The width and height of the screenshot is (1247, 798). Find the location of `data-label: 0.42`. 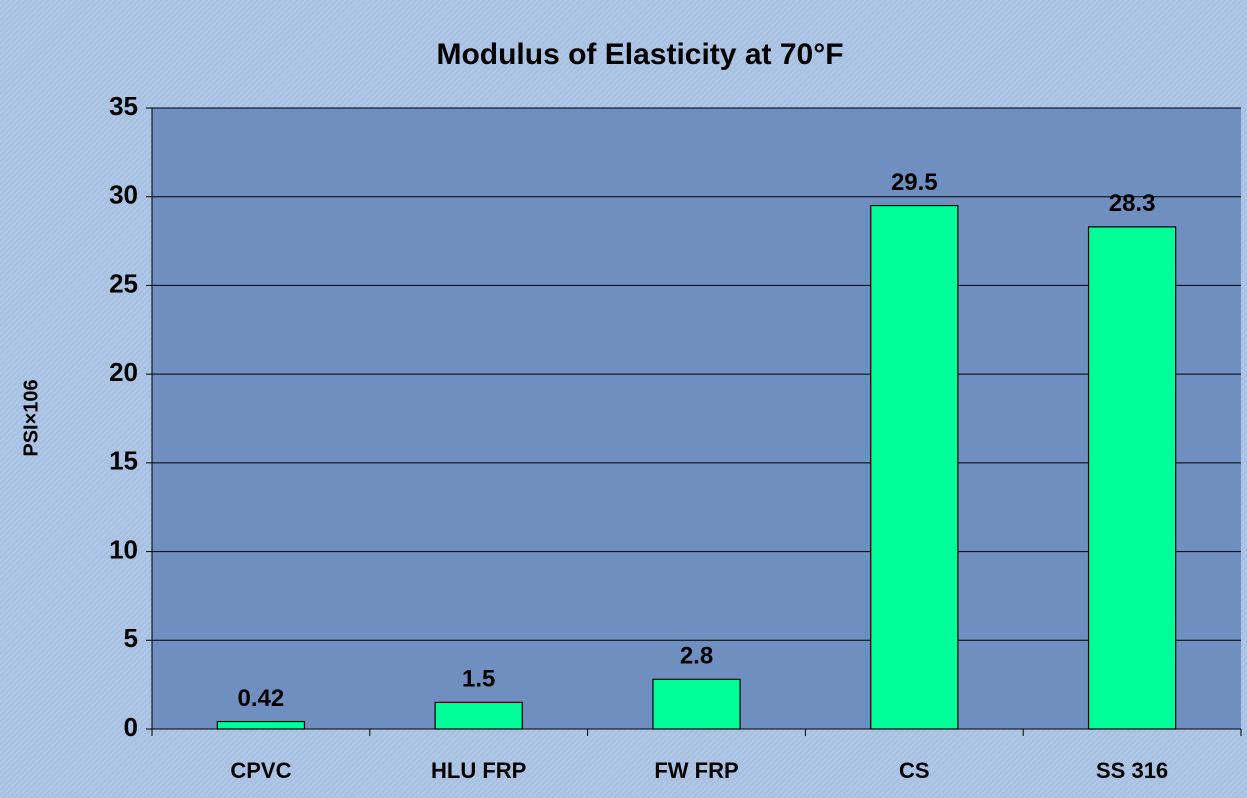

data-label: 0.42 is located at coordinates (261, 698).